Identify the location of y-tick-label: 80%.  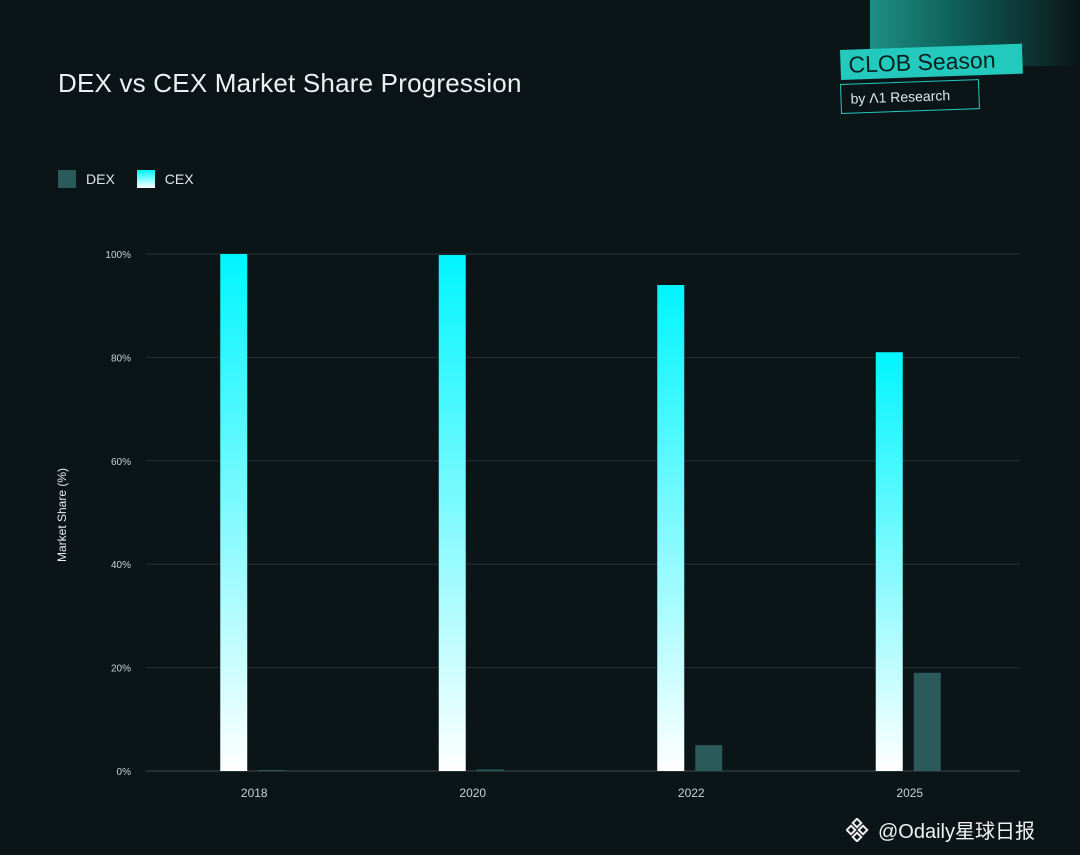
(121, 358).